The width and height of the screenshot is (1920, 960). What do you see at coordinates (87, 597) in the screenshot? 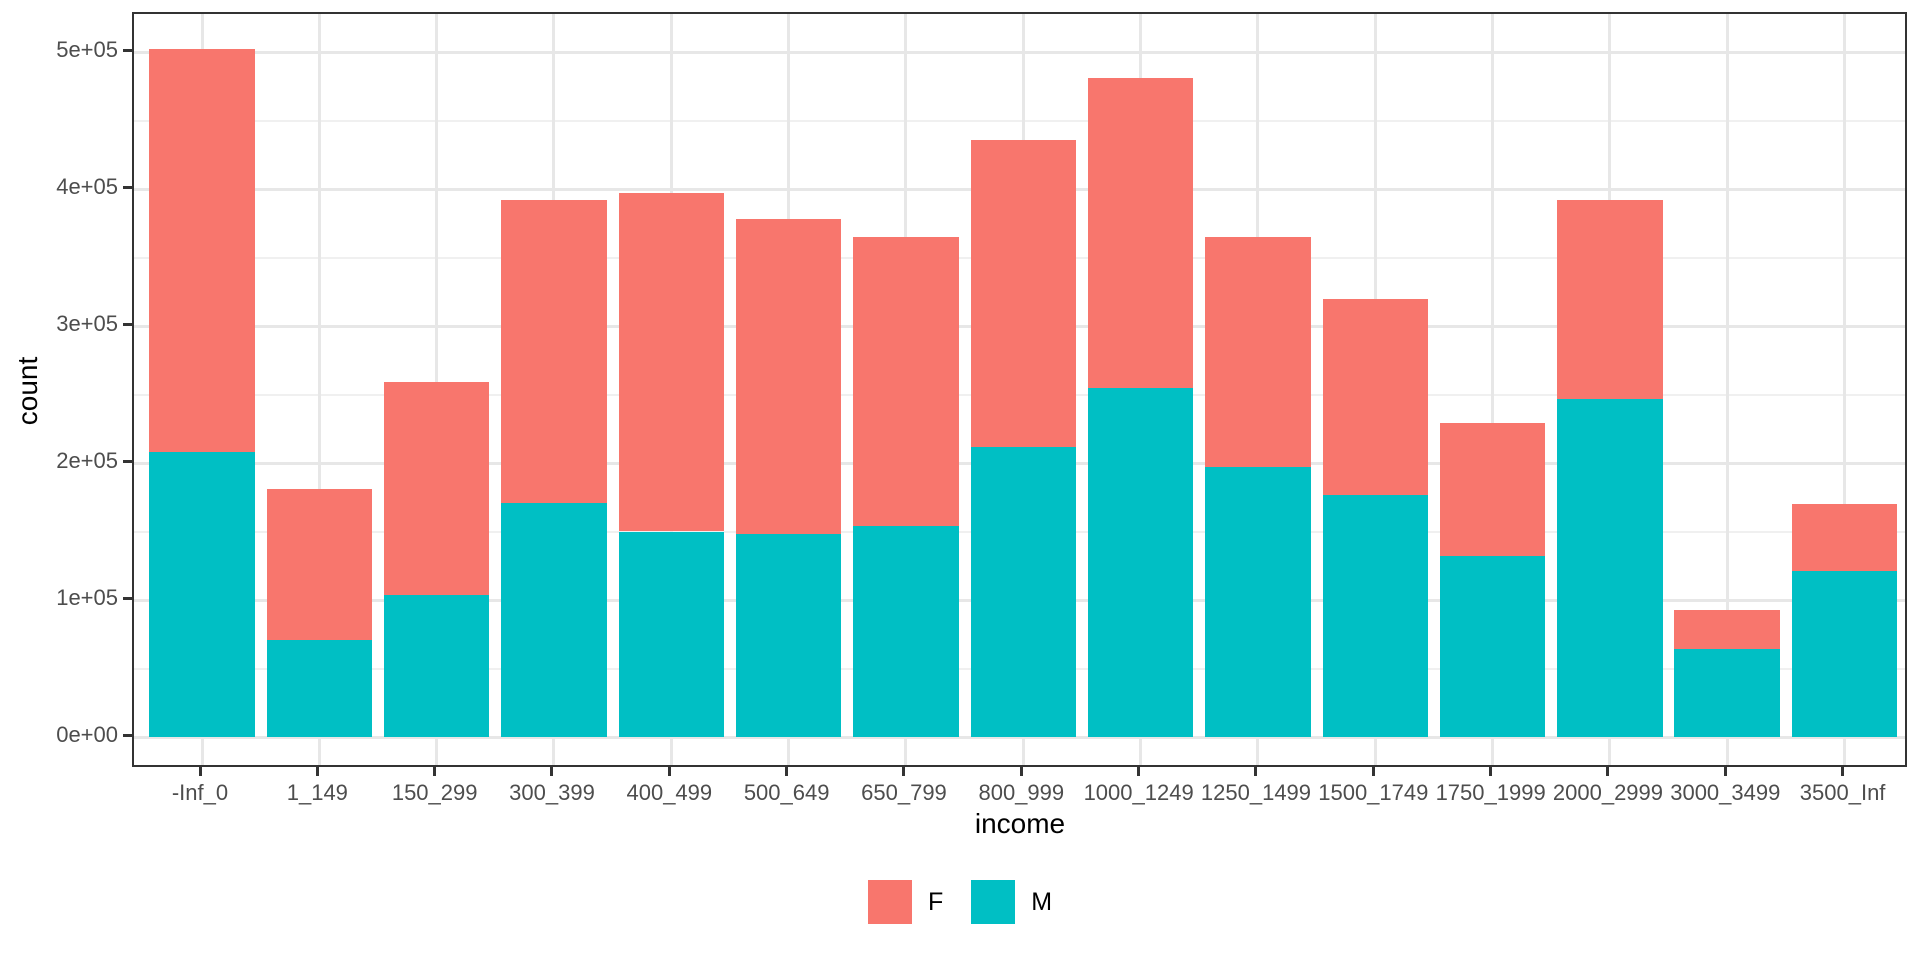
I see `y-tick-label: 1e+05` at bounding box center [87, 597].